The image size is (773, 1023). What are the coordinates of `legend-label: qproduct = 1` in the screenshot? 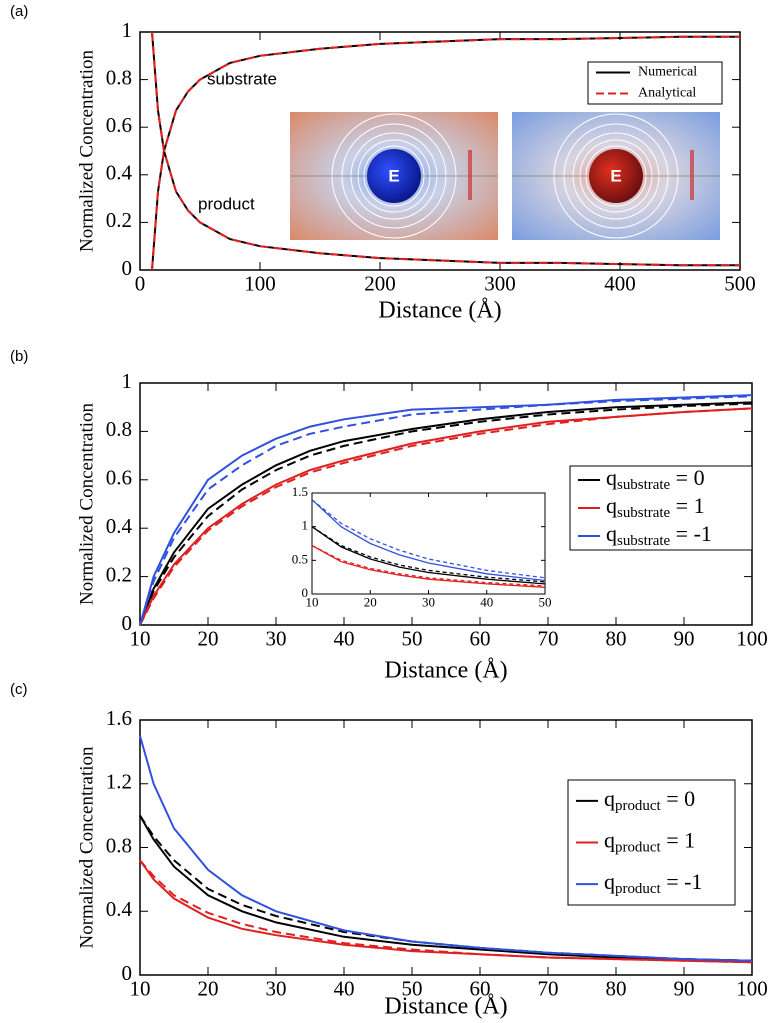 It's located at (649, 842).